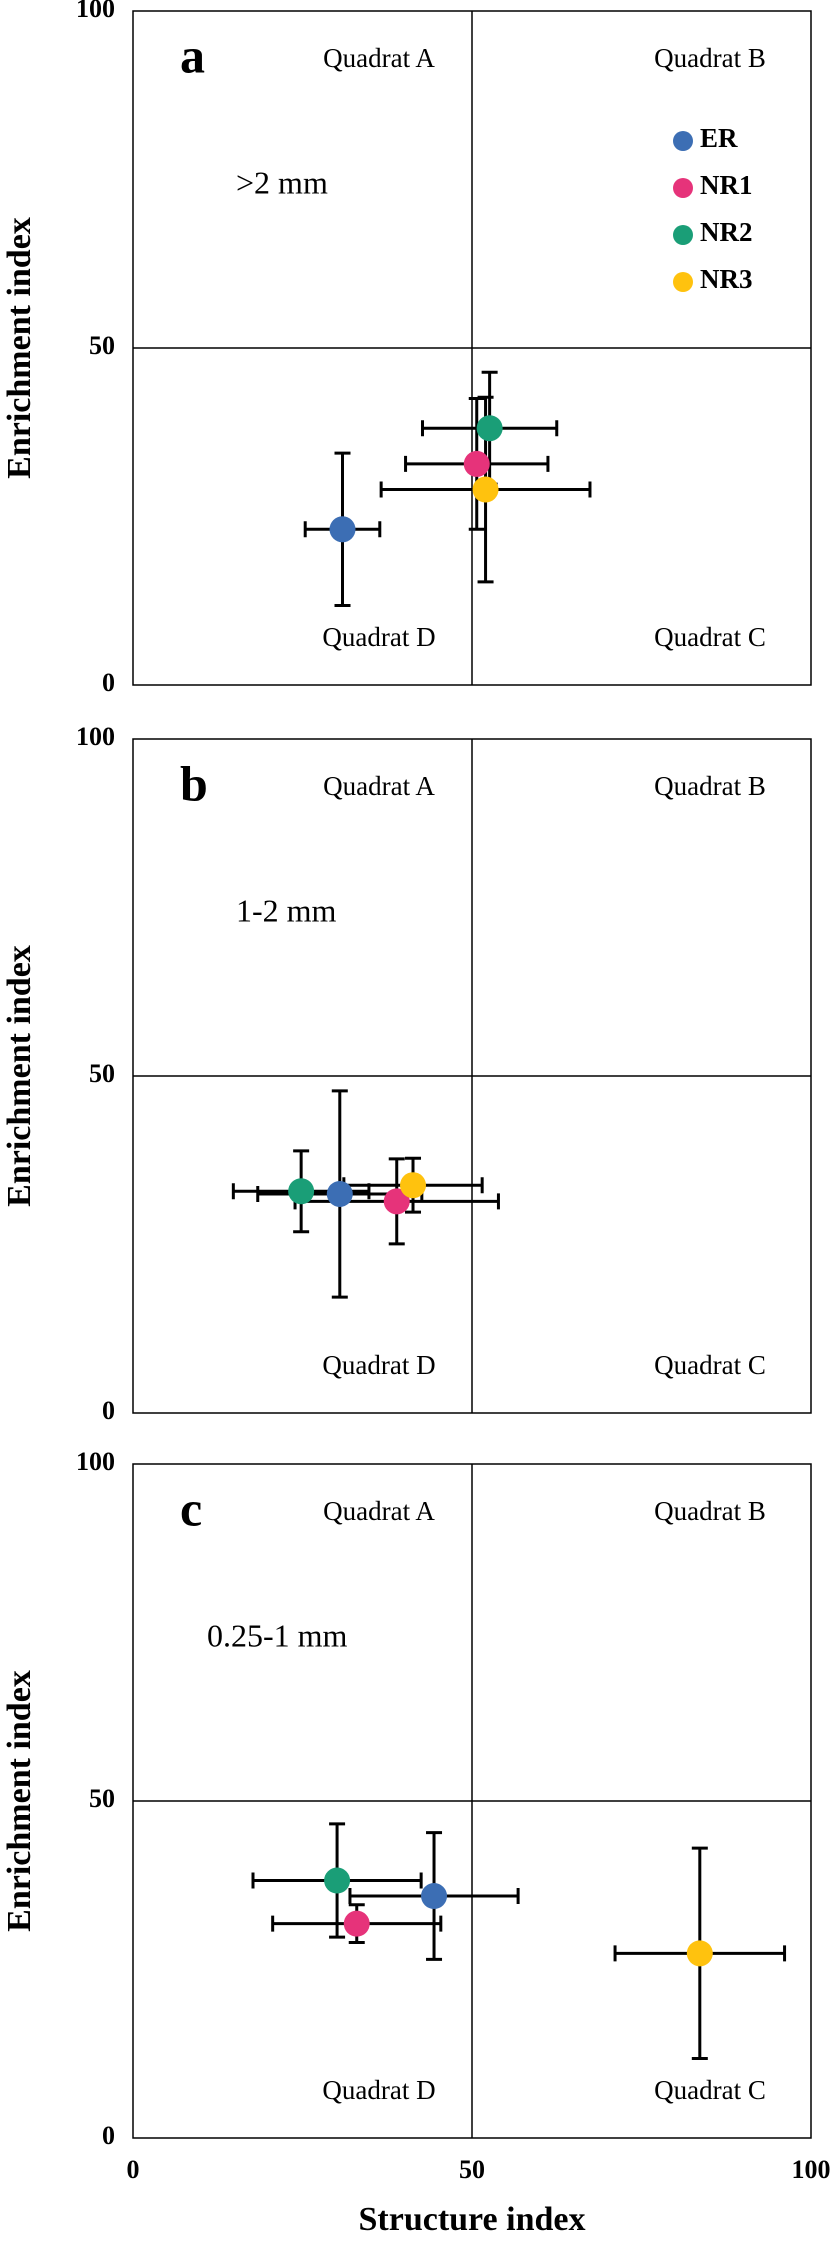  What do you see at coordinates (726, 232) in the screenshot?
I see `legend-label: NR2` at bounding box center [726, 232].